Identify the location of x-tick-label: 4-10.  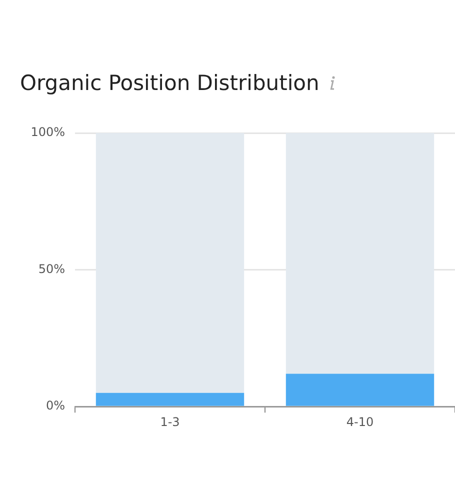
(360, 421).